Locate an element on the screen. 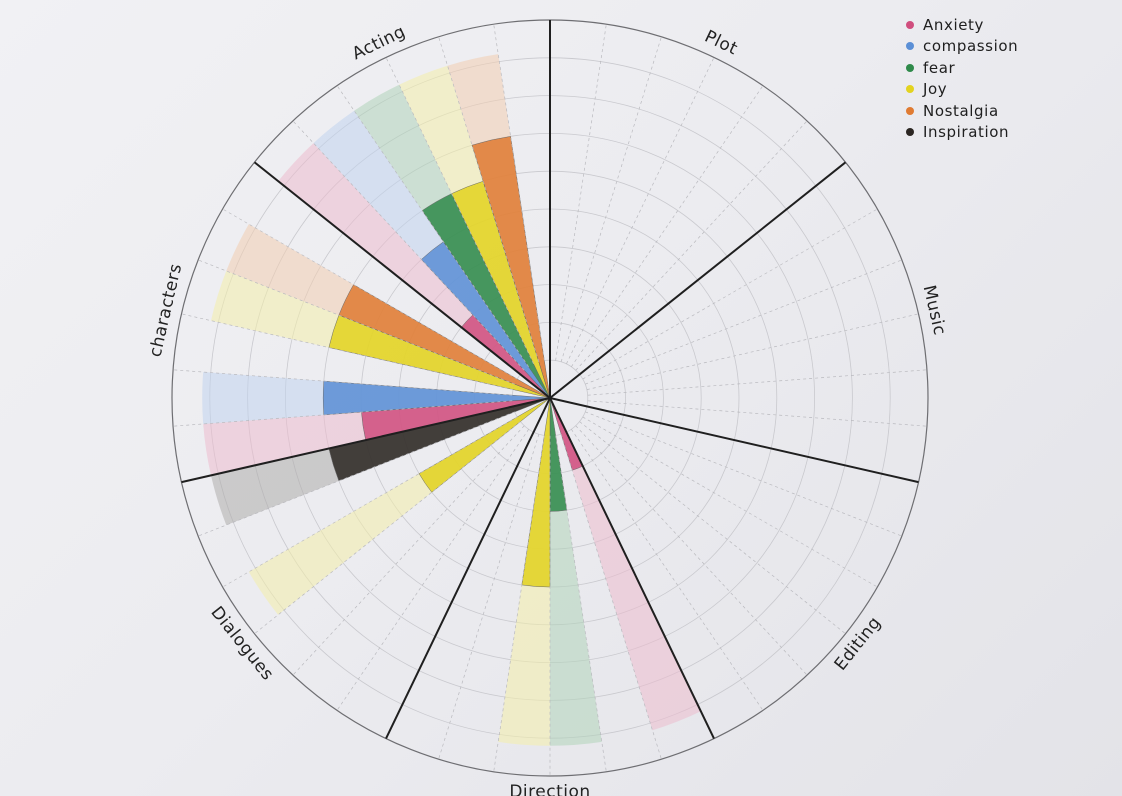 This screenshot has height=796, width=1122. legend-item-inspiration: Inspiration is located at coordinates (962, 133).